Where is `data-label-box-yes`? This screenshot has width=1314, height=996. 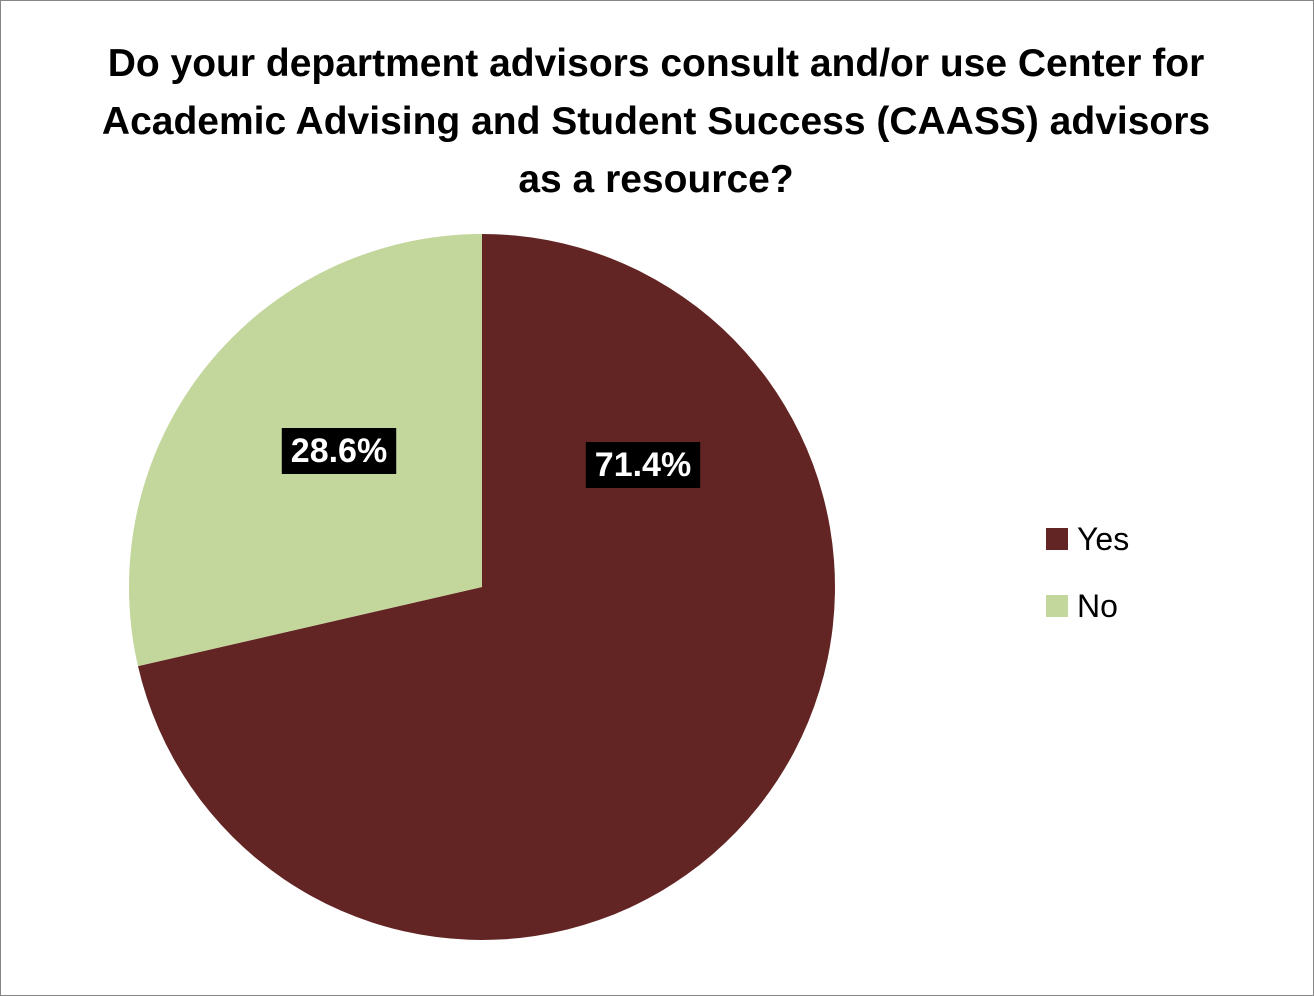 data-label-box-yes is located at coordinates (643, 465).